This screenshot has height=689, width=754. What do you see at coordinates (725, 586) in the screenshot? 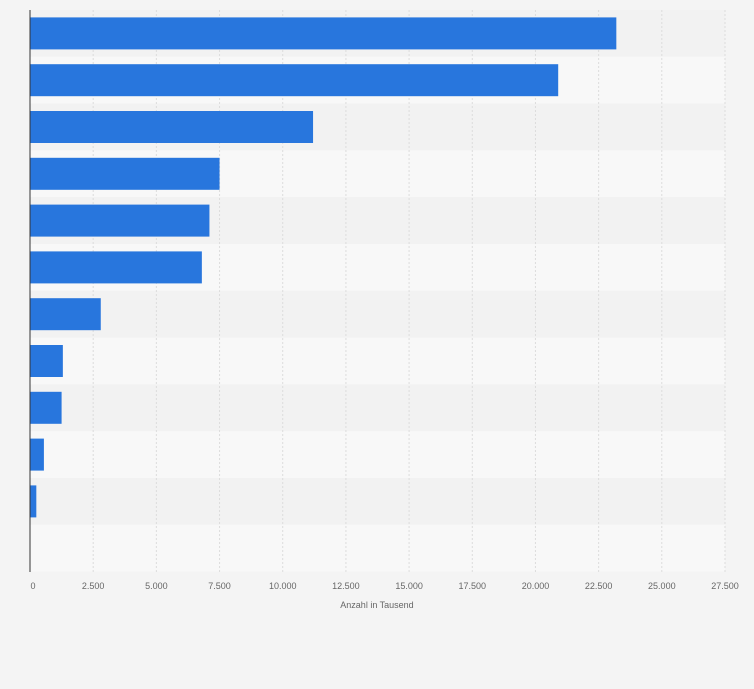
I see `x-tick-label: 27.500` at bounding box center [725, 586].